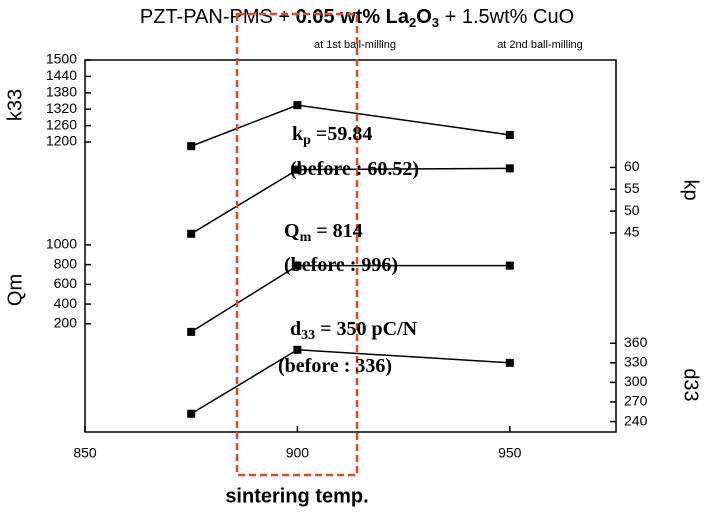 This screenshot has height=526, width=712. What do you see at coordinates (15, 290) in the screenshot?
I see `y-axis-label: Qm` at bounding box center [15, 290].